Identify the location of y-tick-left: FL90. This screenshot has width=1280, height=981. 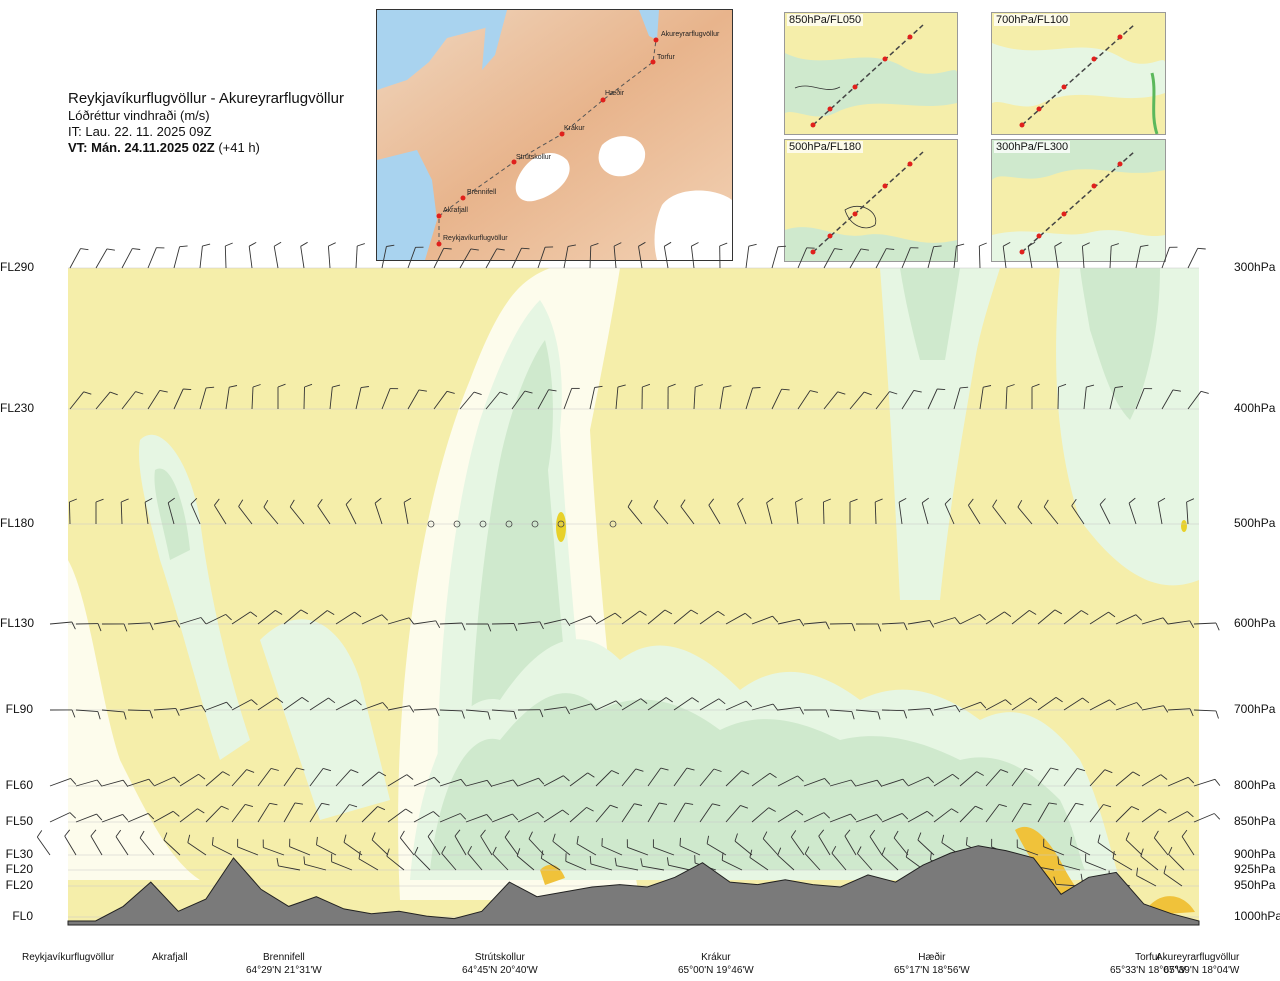
(19, 709).